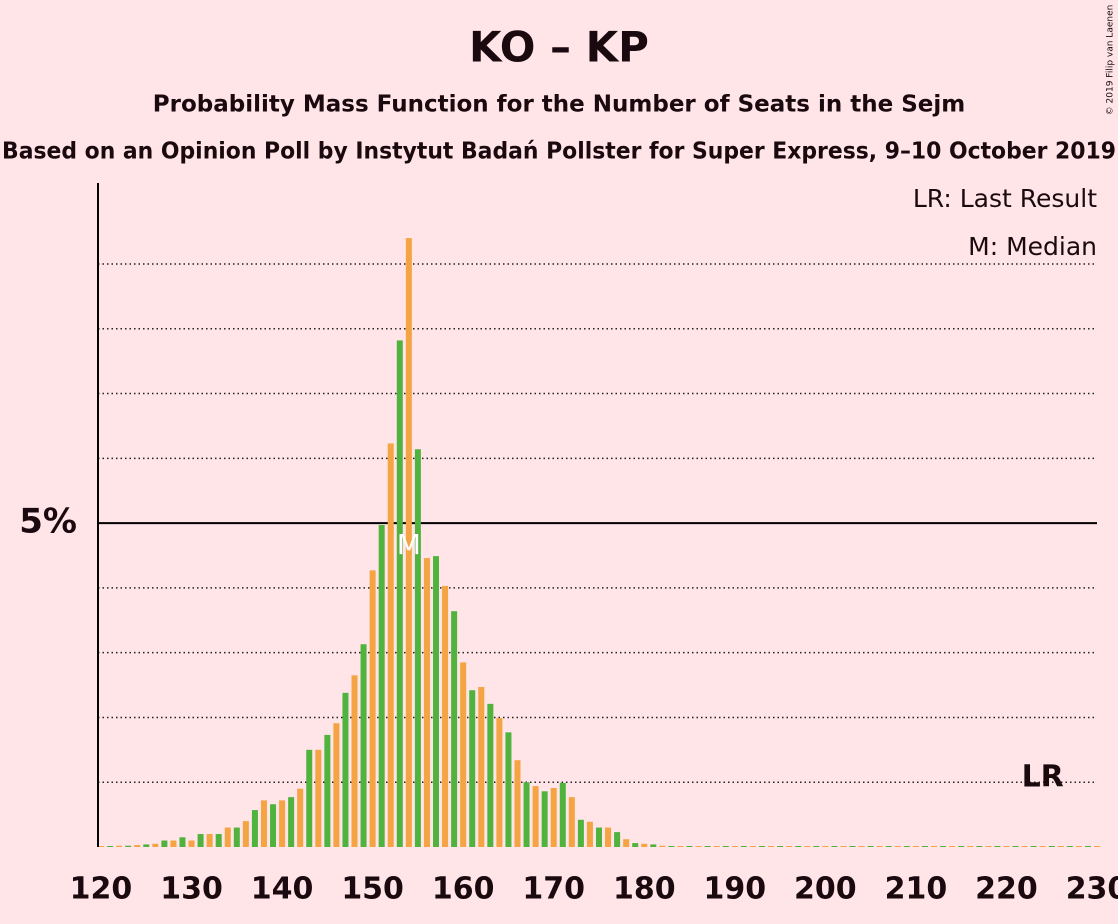 This screenshot has height=924, width=1118. I want to click on median-marker: M, so click(409, 544).